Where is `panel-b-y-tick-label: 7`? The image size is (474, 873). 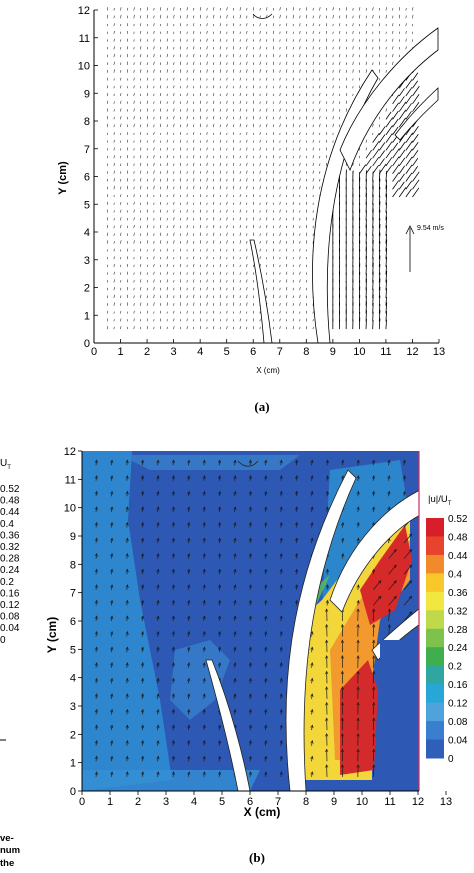 panel-b-y-tick-label: 7 is located at coordinates (73, 594).